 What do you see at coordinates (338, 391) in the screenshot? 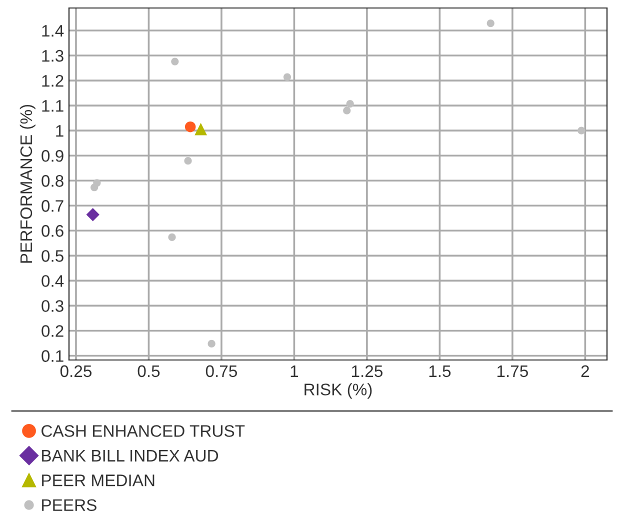
I see `x-axis-title: RISK (%)` at bounding box center [338, 391].